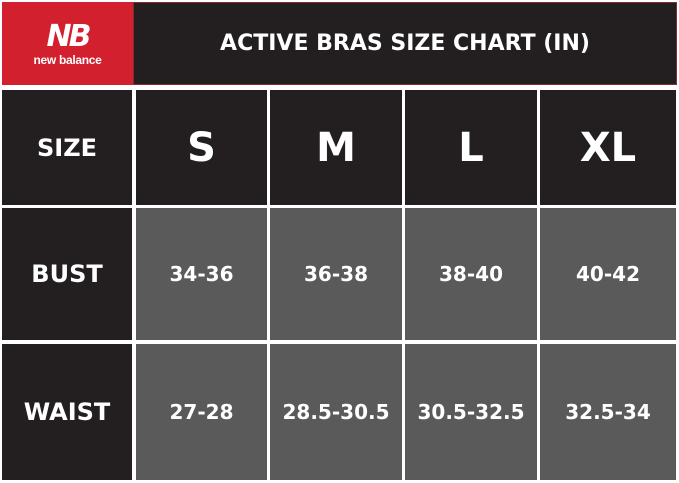 The height and width of the screenshot is (483, 679). What do you see at coordinates (405, 43) in the screenshot?
I see `chart-title: ACTIVE BRAS SIZE CHART (IN)` at bounding box center [405, 43].